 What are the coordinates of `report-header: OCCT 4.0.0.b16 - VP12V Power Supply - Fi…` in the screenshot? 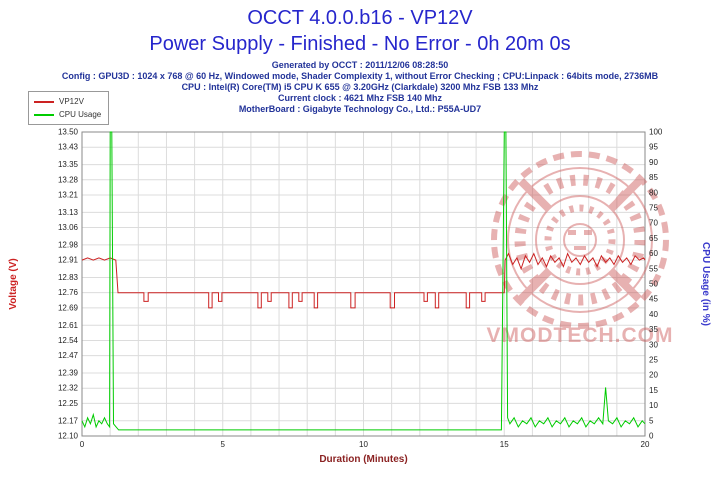 It's located at (360, 28).